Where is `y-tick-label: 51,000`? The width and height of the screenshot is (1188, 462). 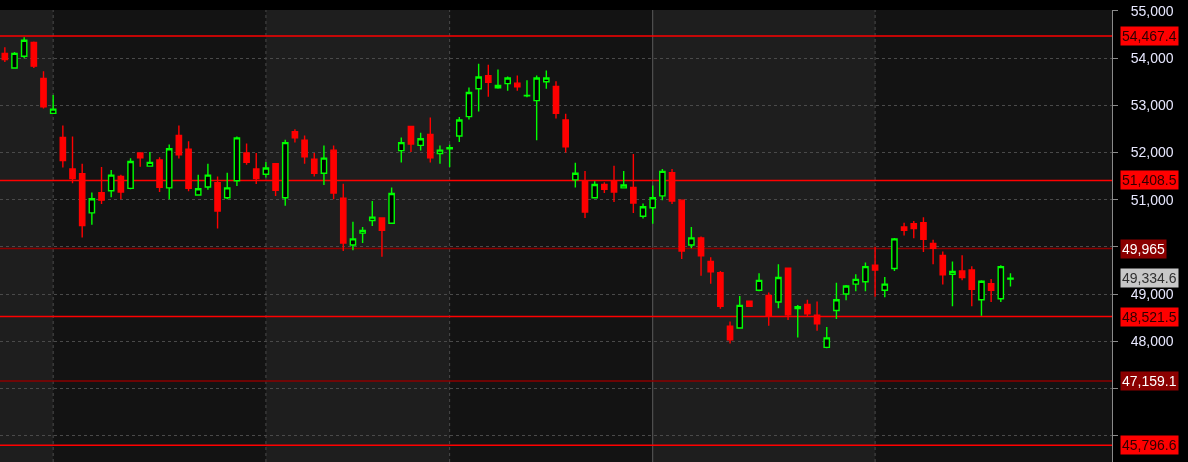 y-tick-label: 51,000 is located at coordinates (1152, 199).